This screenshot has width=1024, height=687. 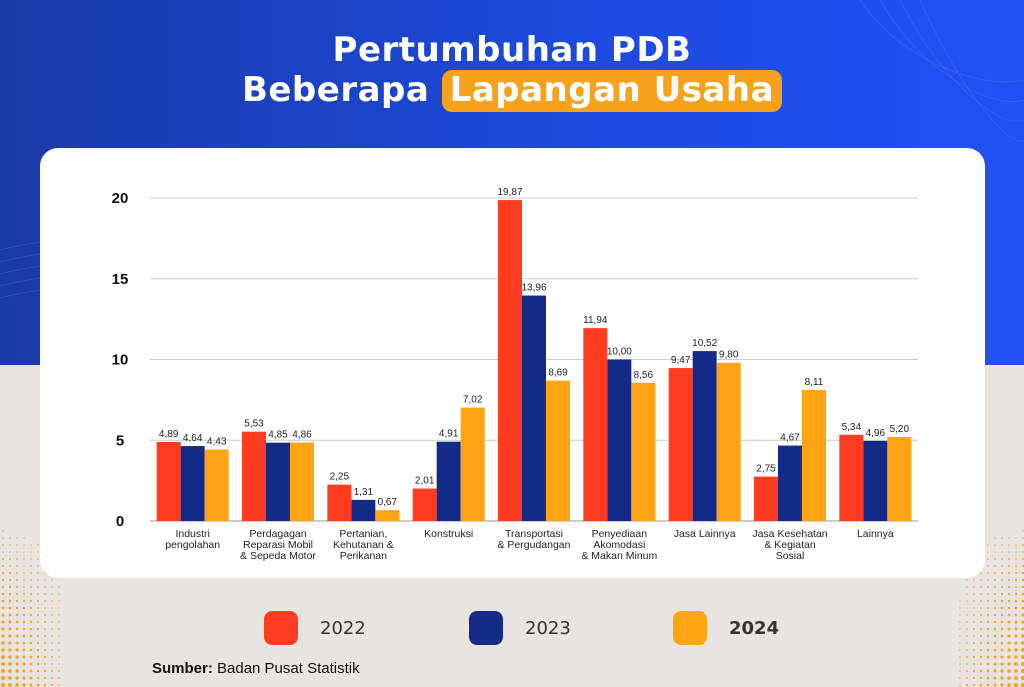 What do you see at coordinates (620, 534) in the screenshot?
I see `x-category-label: Penyediaan` at bounding box center [620, 534].